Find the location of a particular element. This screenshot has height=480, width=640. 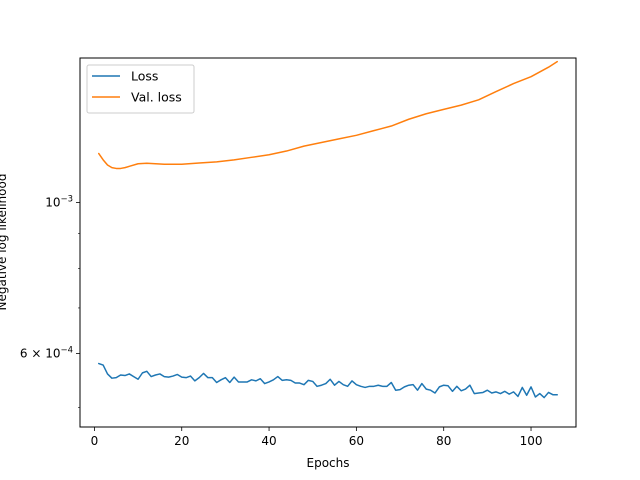

legend-label-val-loss: Val. loss is located at coordinates (156, 97).